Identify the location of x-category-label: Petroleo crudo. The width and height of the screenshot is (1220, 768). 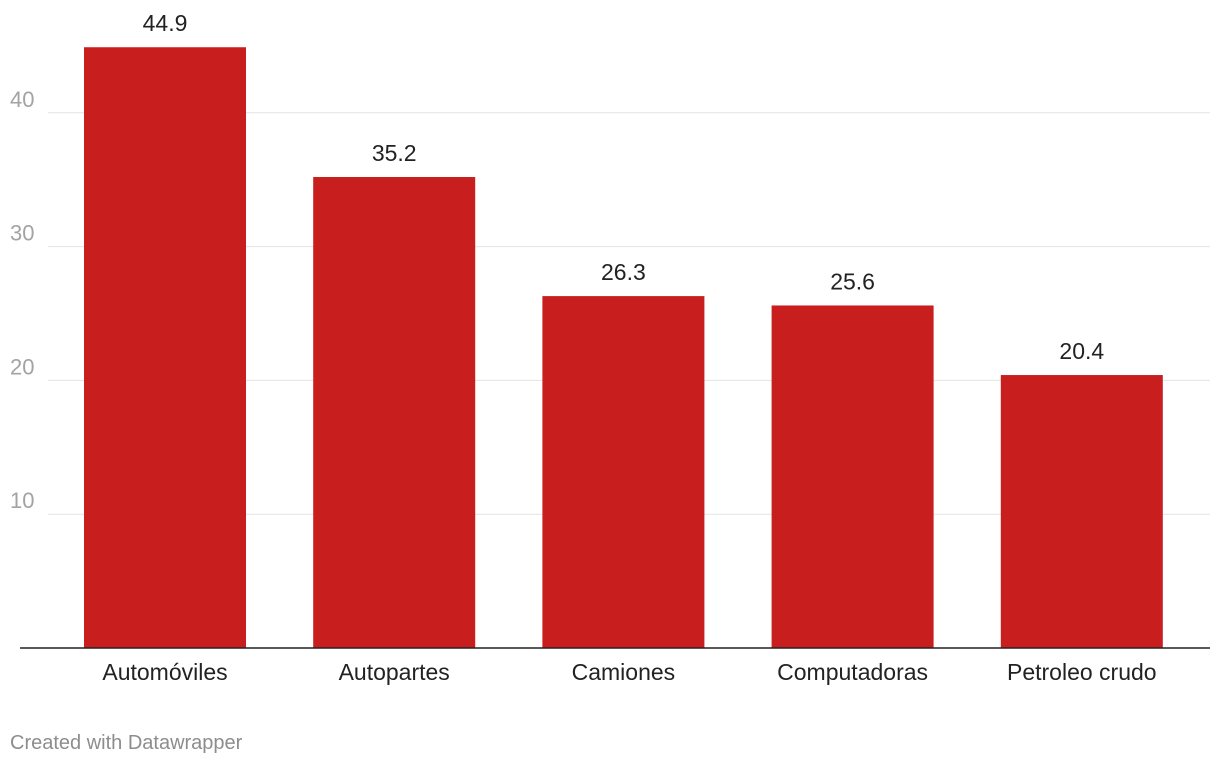
(1082, 672).